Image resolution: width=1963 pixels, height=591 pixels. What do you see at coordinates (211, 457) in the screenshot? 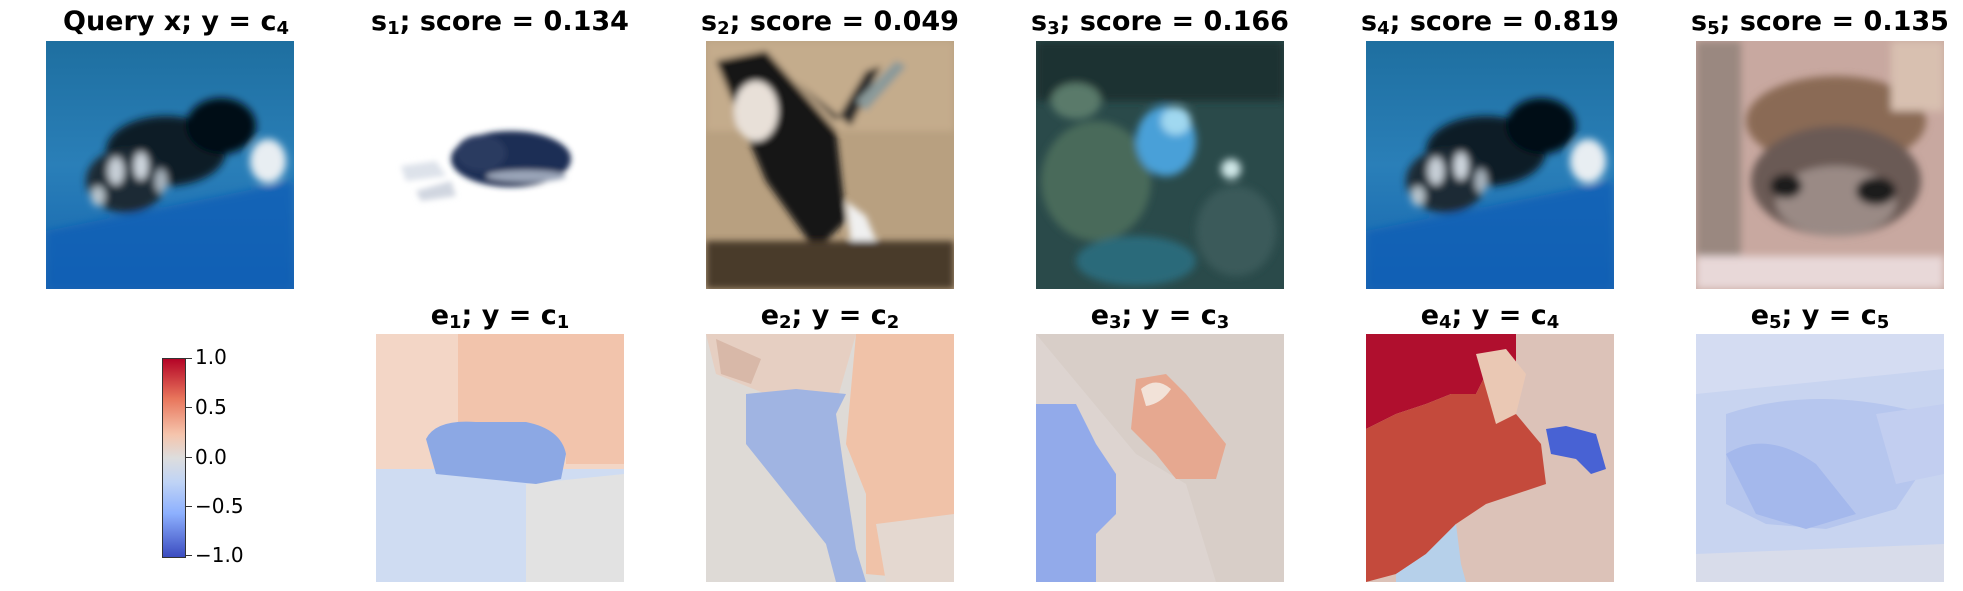
I see `colorbar-label-3: 0.0` at bounding box center [211, 457].